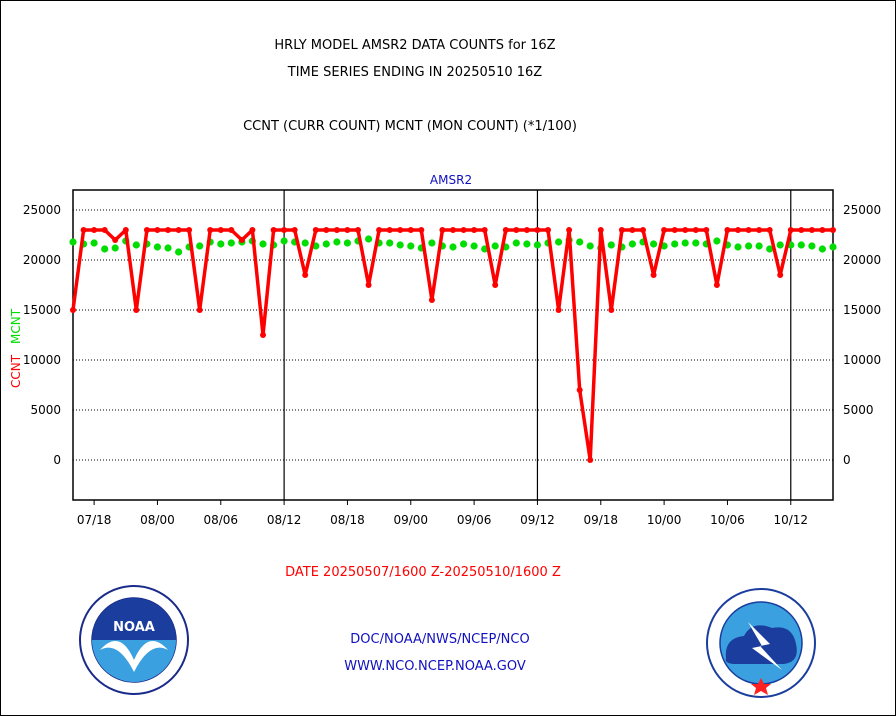 This screenshot has height=716, width=896. I want to click on panel-title: AMSR2, so click(451, 180).